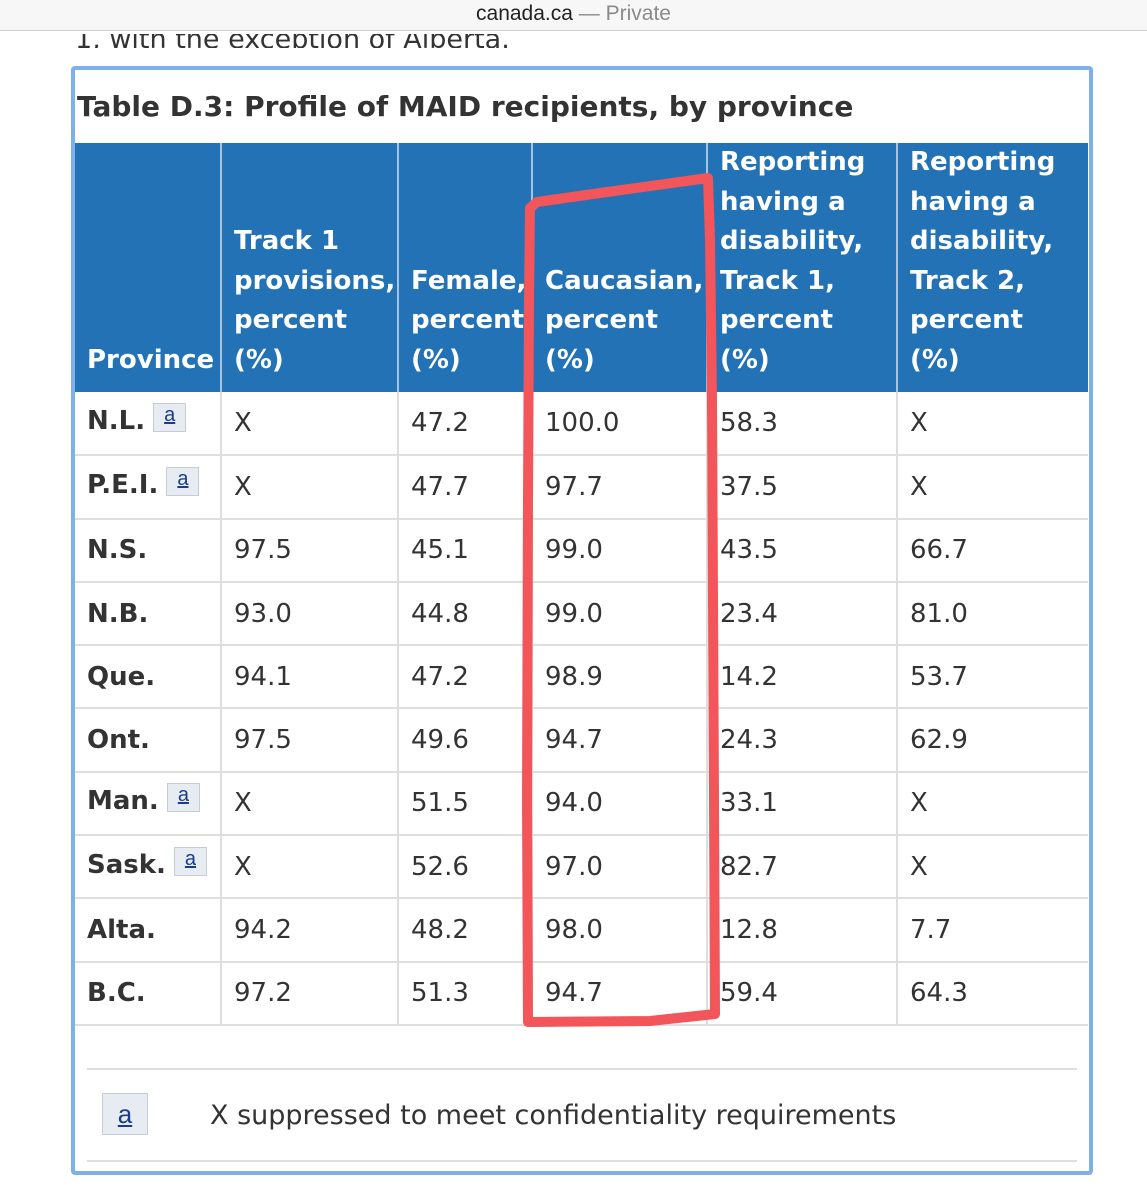  Describe the element at coordinates (148, 993) in the screenshot. I see `province-cell: B.C.` at that location.